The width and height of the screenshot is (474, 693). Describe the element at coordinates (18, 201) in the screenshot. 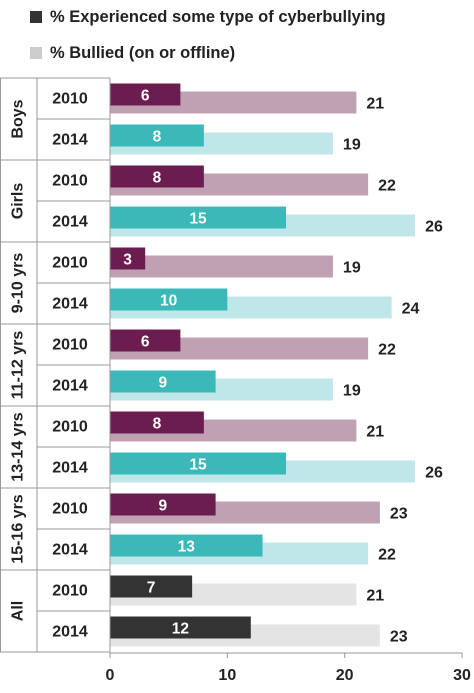

I see `group-label: Girls` at that location.